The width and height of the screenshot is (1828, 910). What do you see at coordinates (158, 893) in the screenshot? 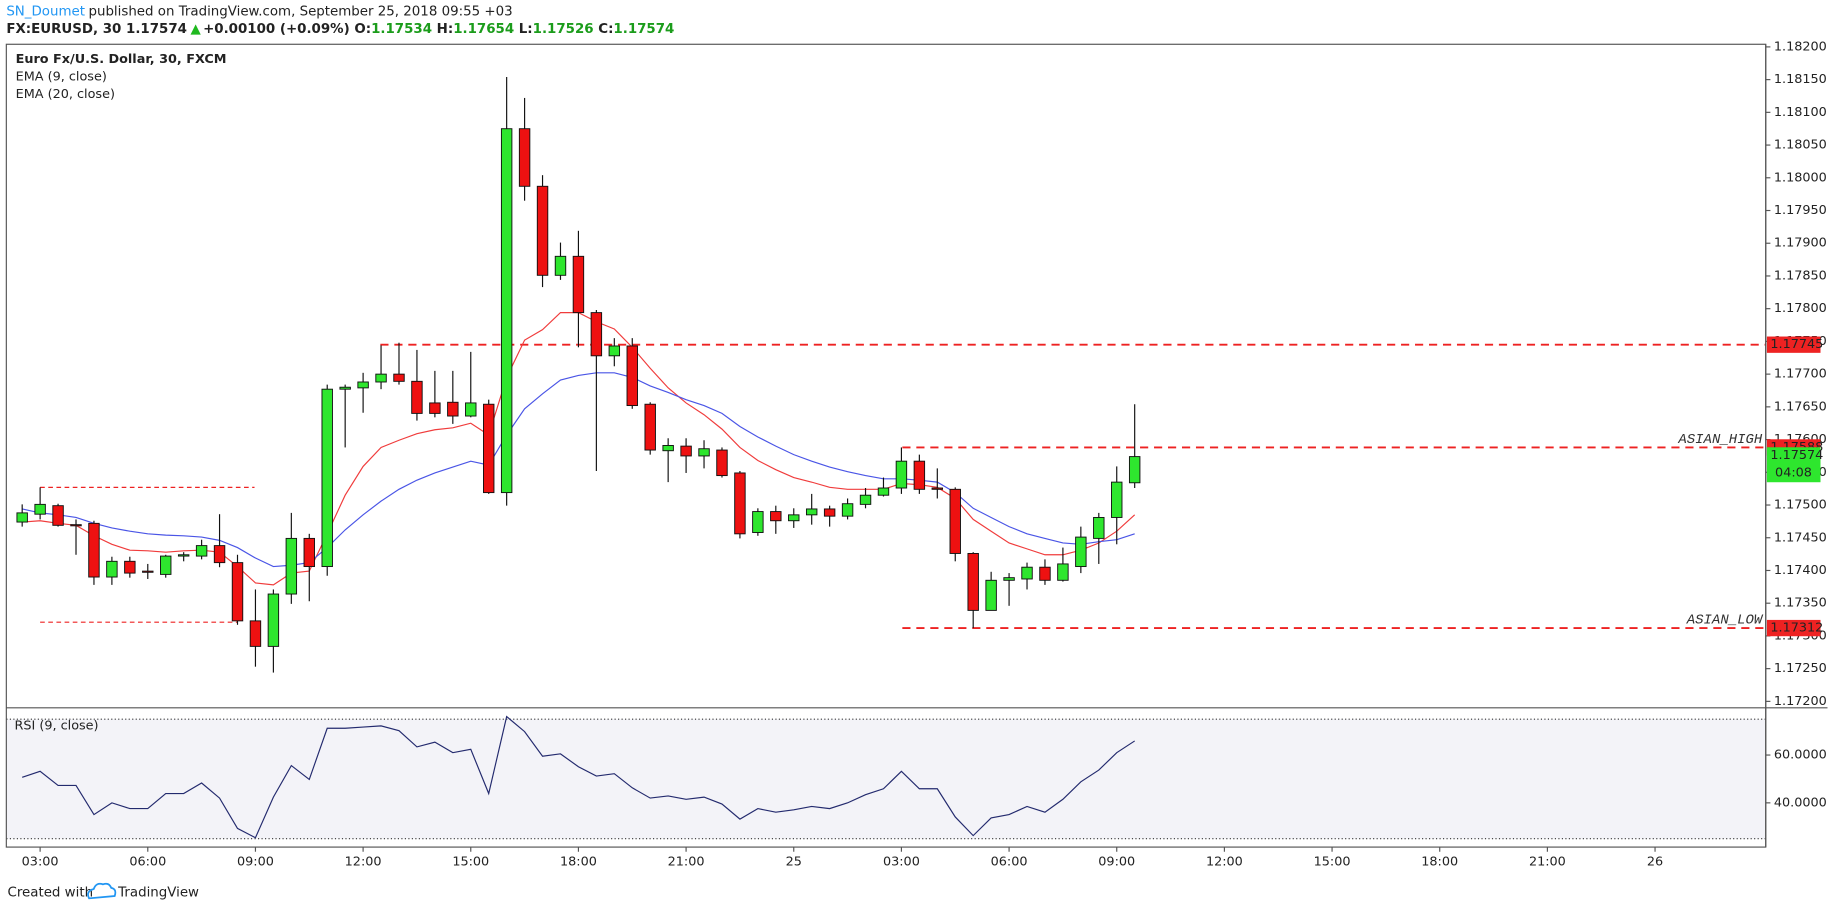
I see `footer-brand: TradingView` at bounding box center [158, 893].